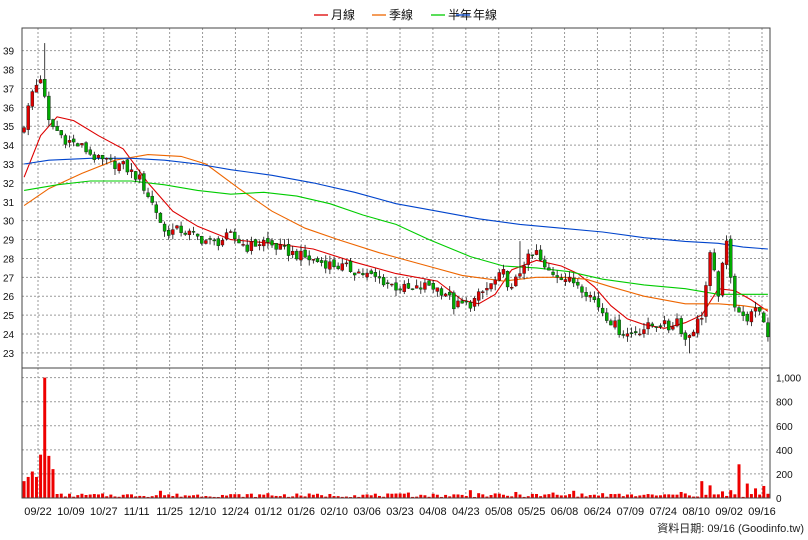 The width and height of the screenshot is (808, 540). I want to click on x-tick-label: 04/08, so click(433, 512).